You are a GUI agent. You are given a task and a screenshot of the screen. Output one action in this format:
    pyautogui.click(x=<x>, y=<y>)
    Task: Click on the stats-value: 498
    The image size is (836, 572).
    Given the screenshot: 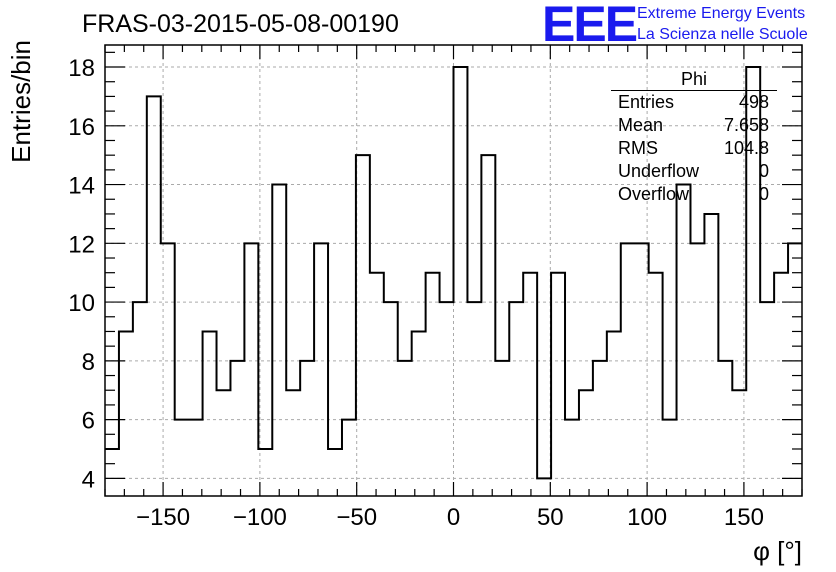 What is the action you would take?
    pyautogui.click(x=753, y=102)
    